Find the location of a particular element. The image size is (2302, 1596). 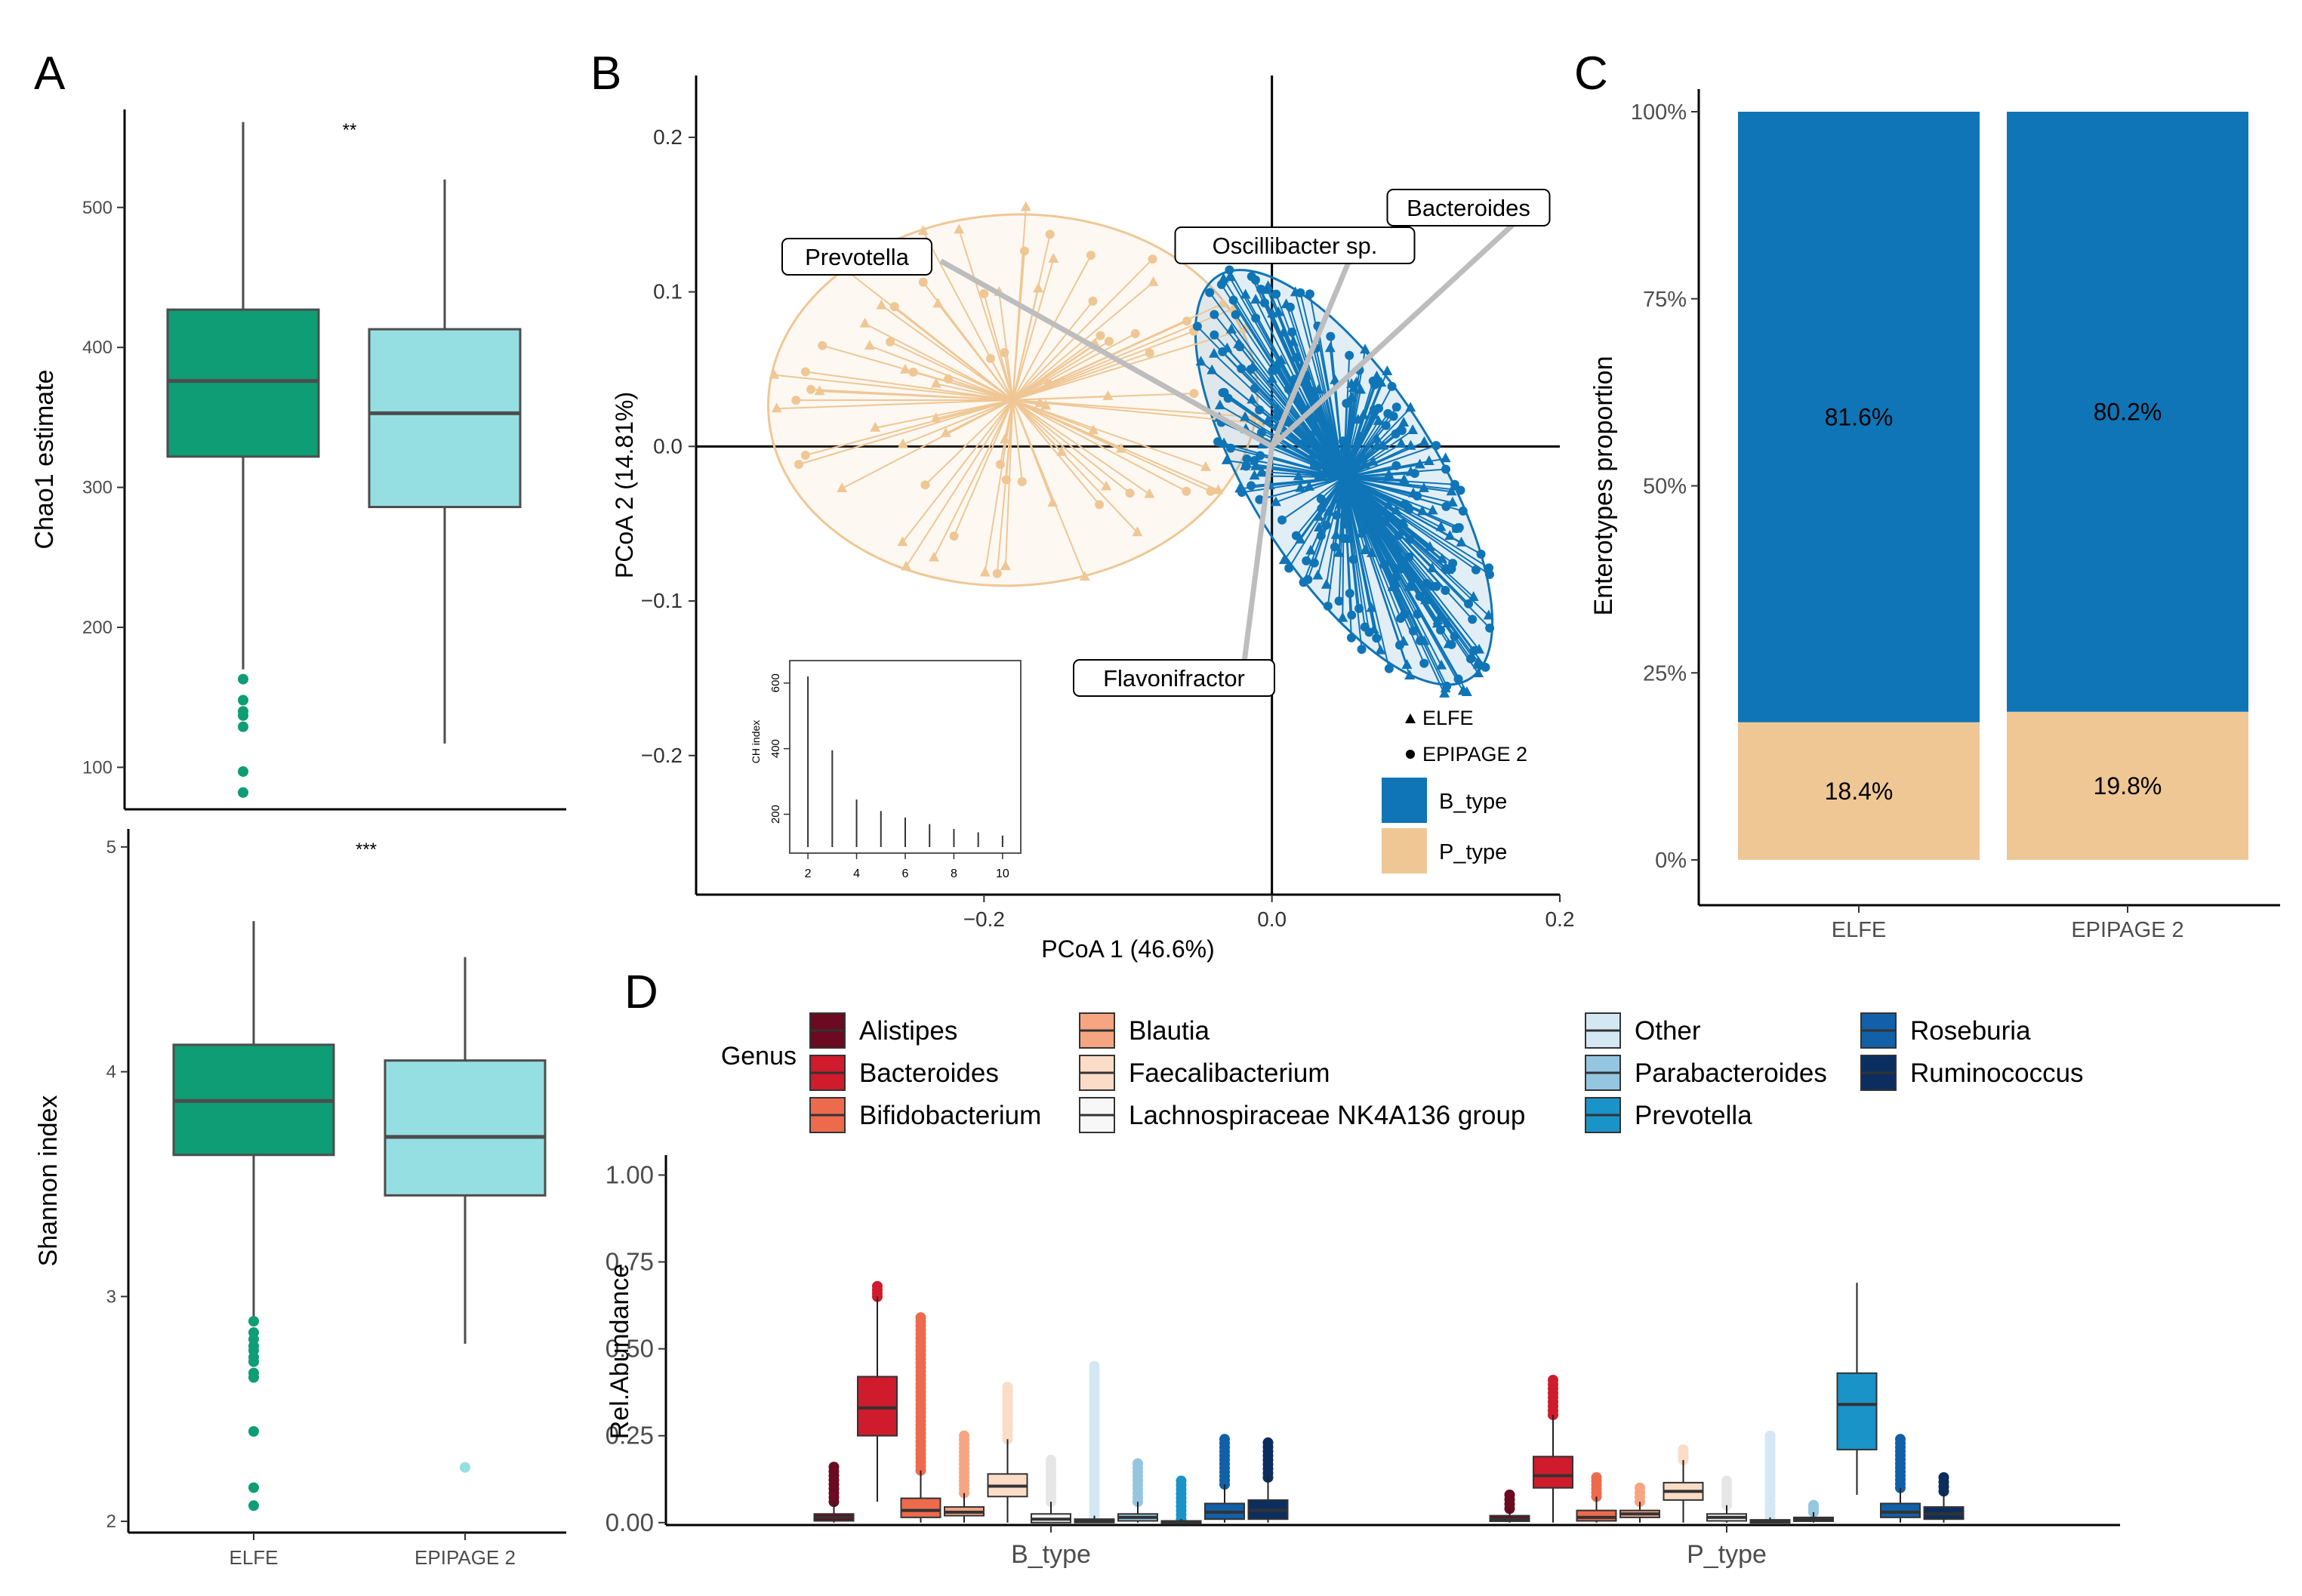

y-tick-label: 0.2 is located at coordinates (668, 137).